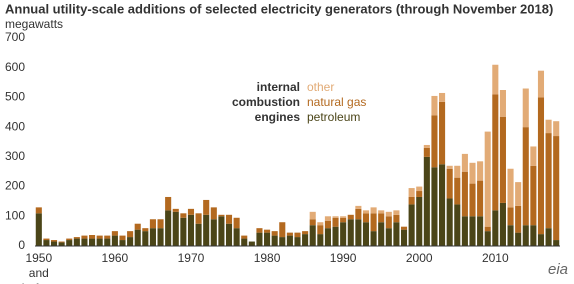  I want to click on y-tick-label: 200, so click(15, 186).